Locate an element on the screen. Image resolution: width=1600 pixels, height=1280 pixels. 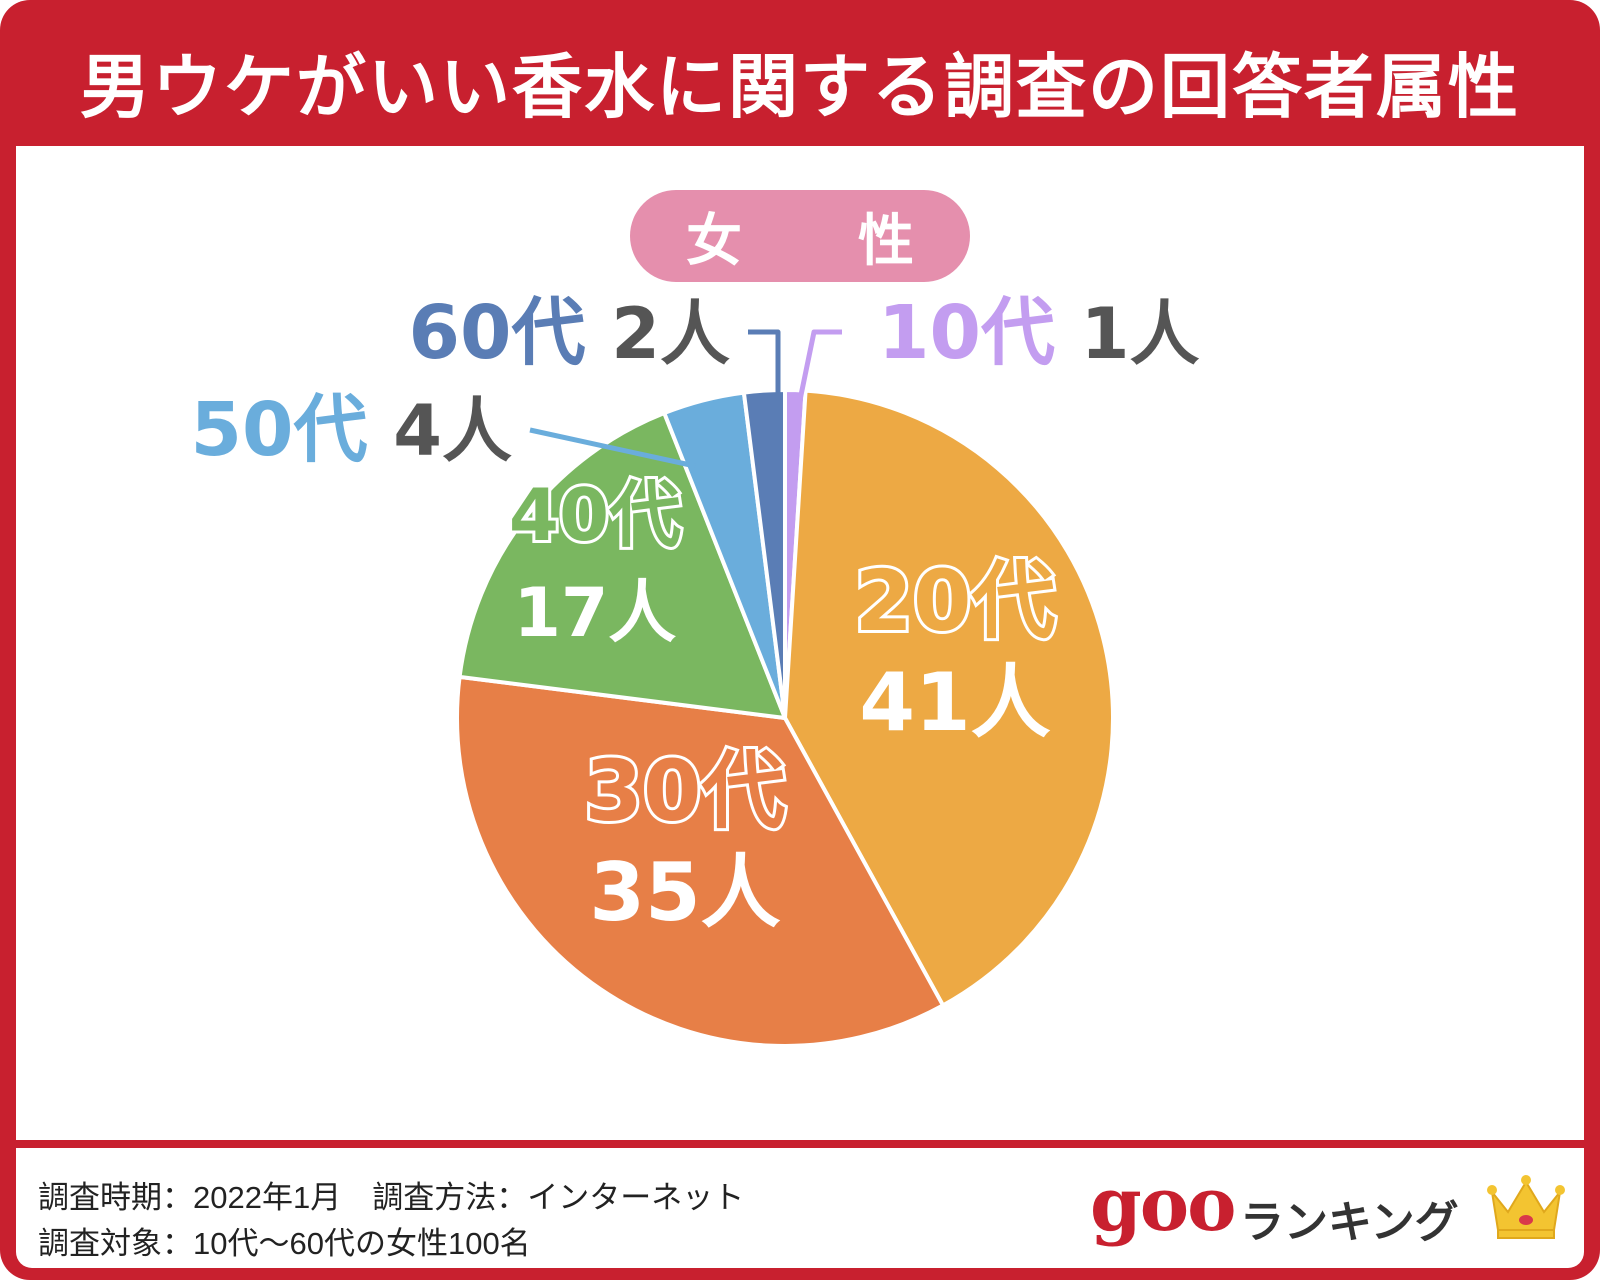
goo-logo-text: goo is located at coordinates (1163, 1205).